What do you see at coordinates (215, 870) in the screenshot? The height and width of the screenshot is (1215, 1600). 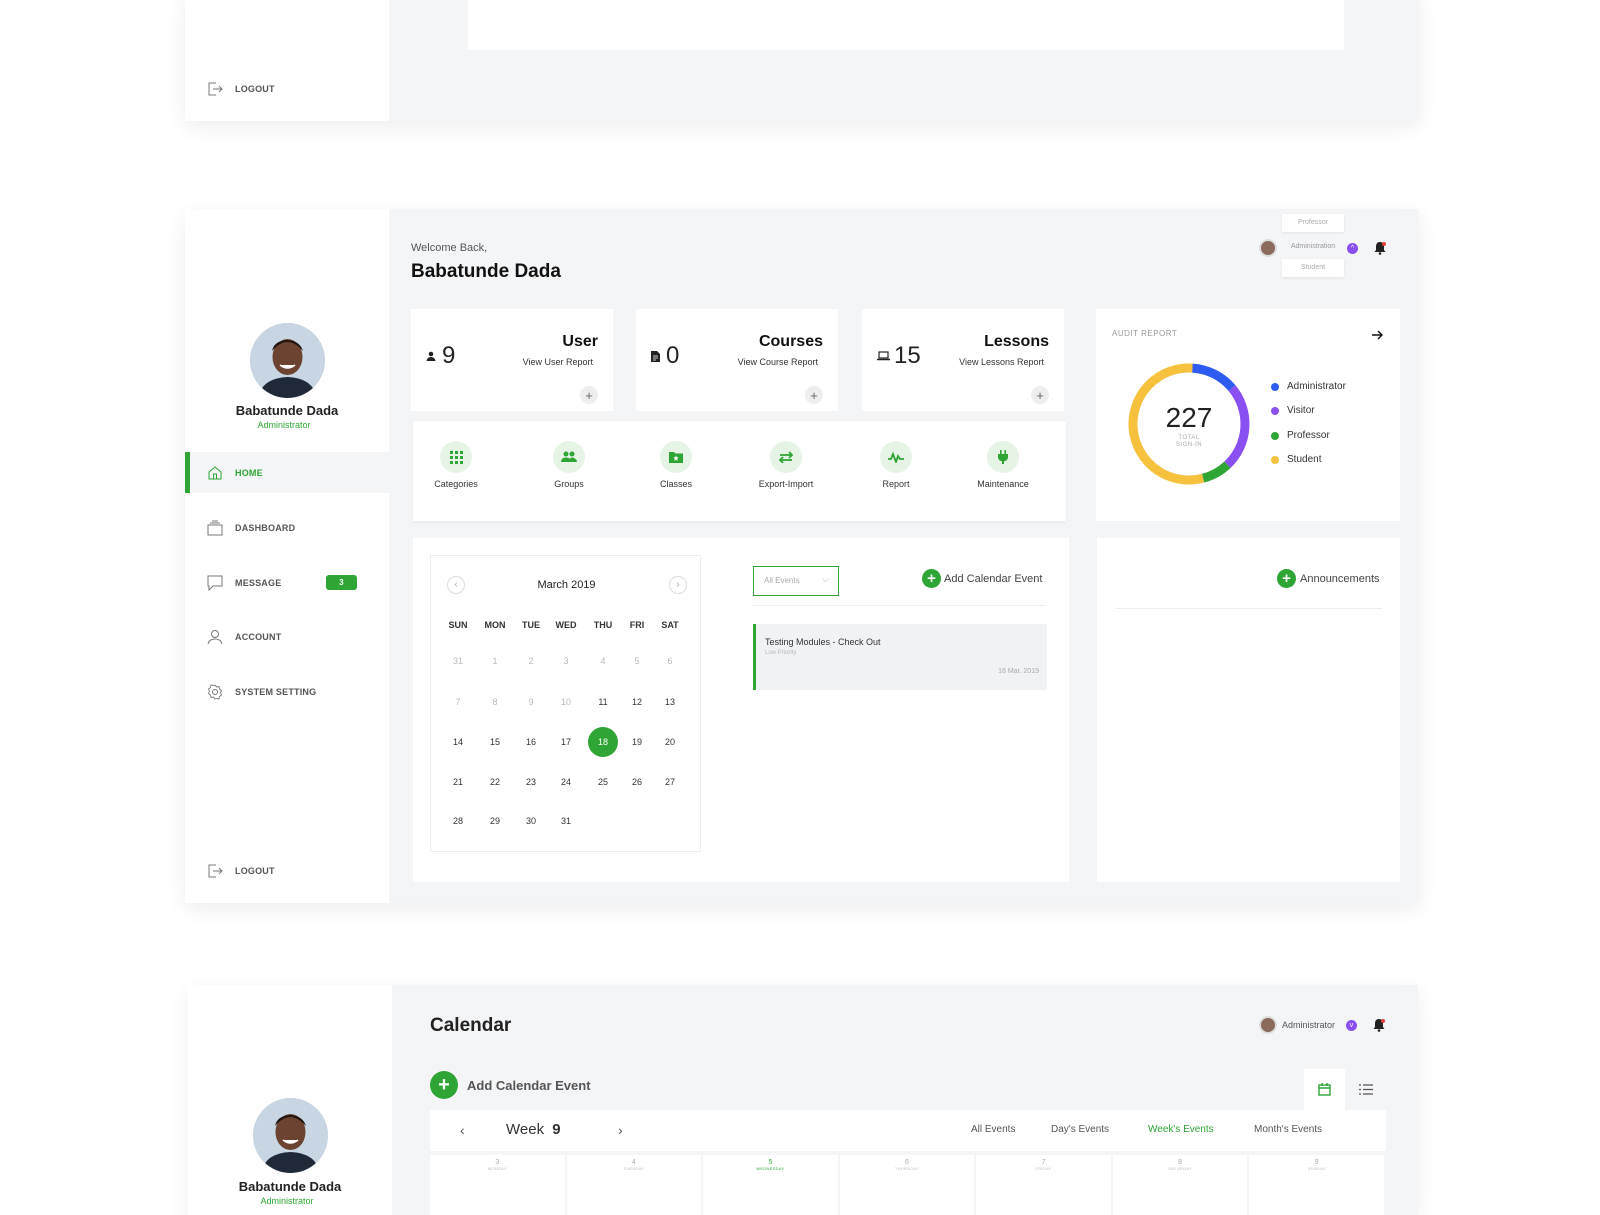 I see `logout-icon` at bounding box center [215, 870].